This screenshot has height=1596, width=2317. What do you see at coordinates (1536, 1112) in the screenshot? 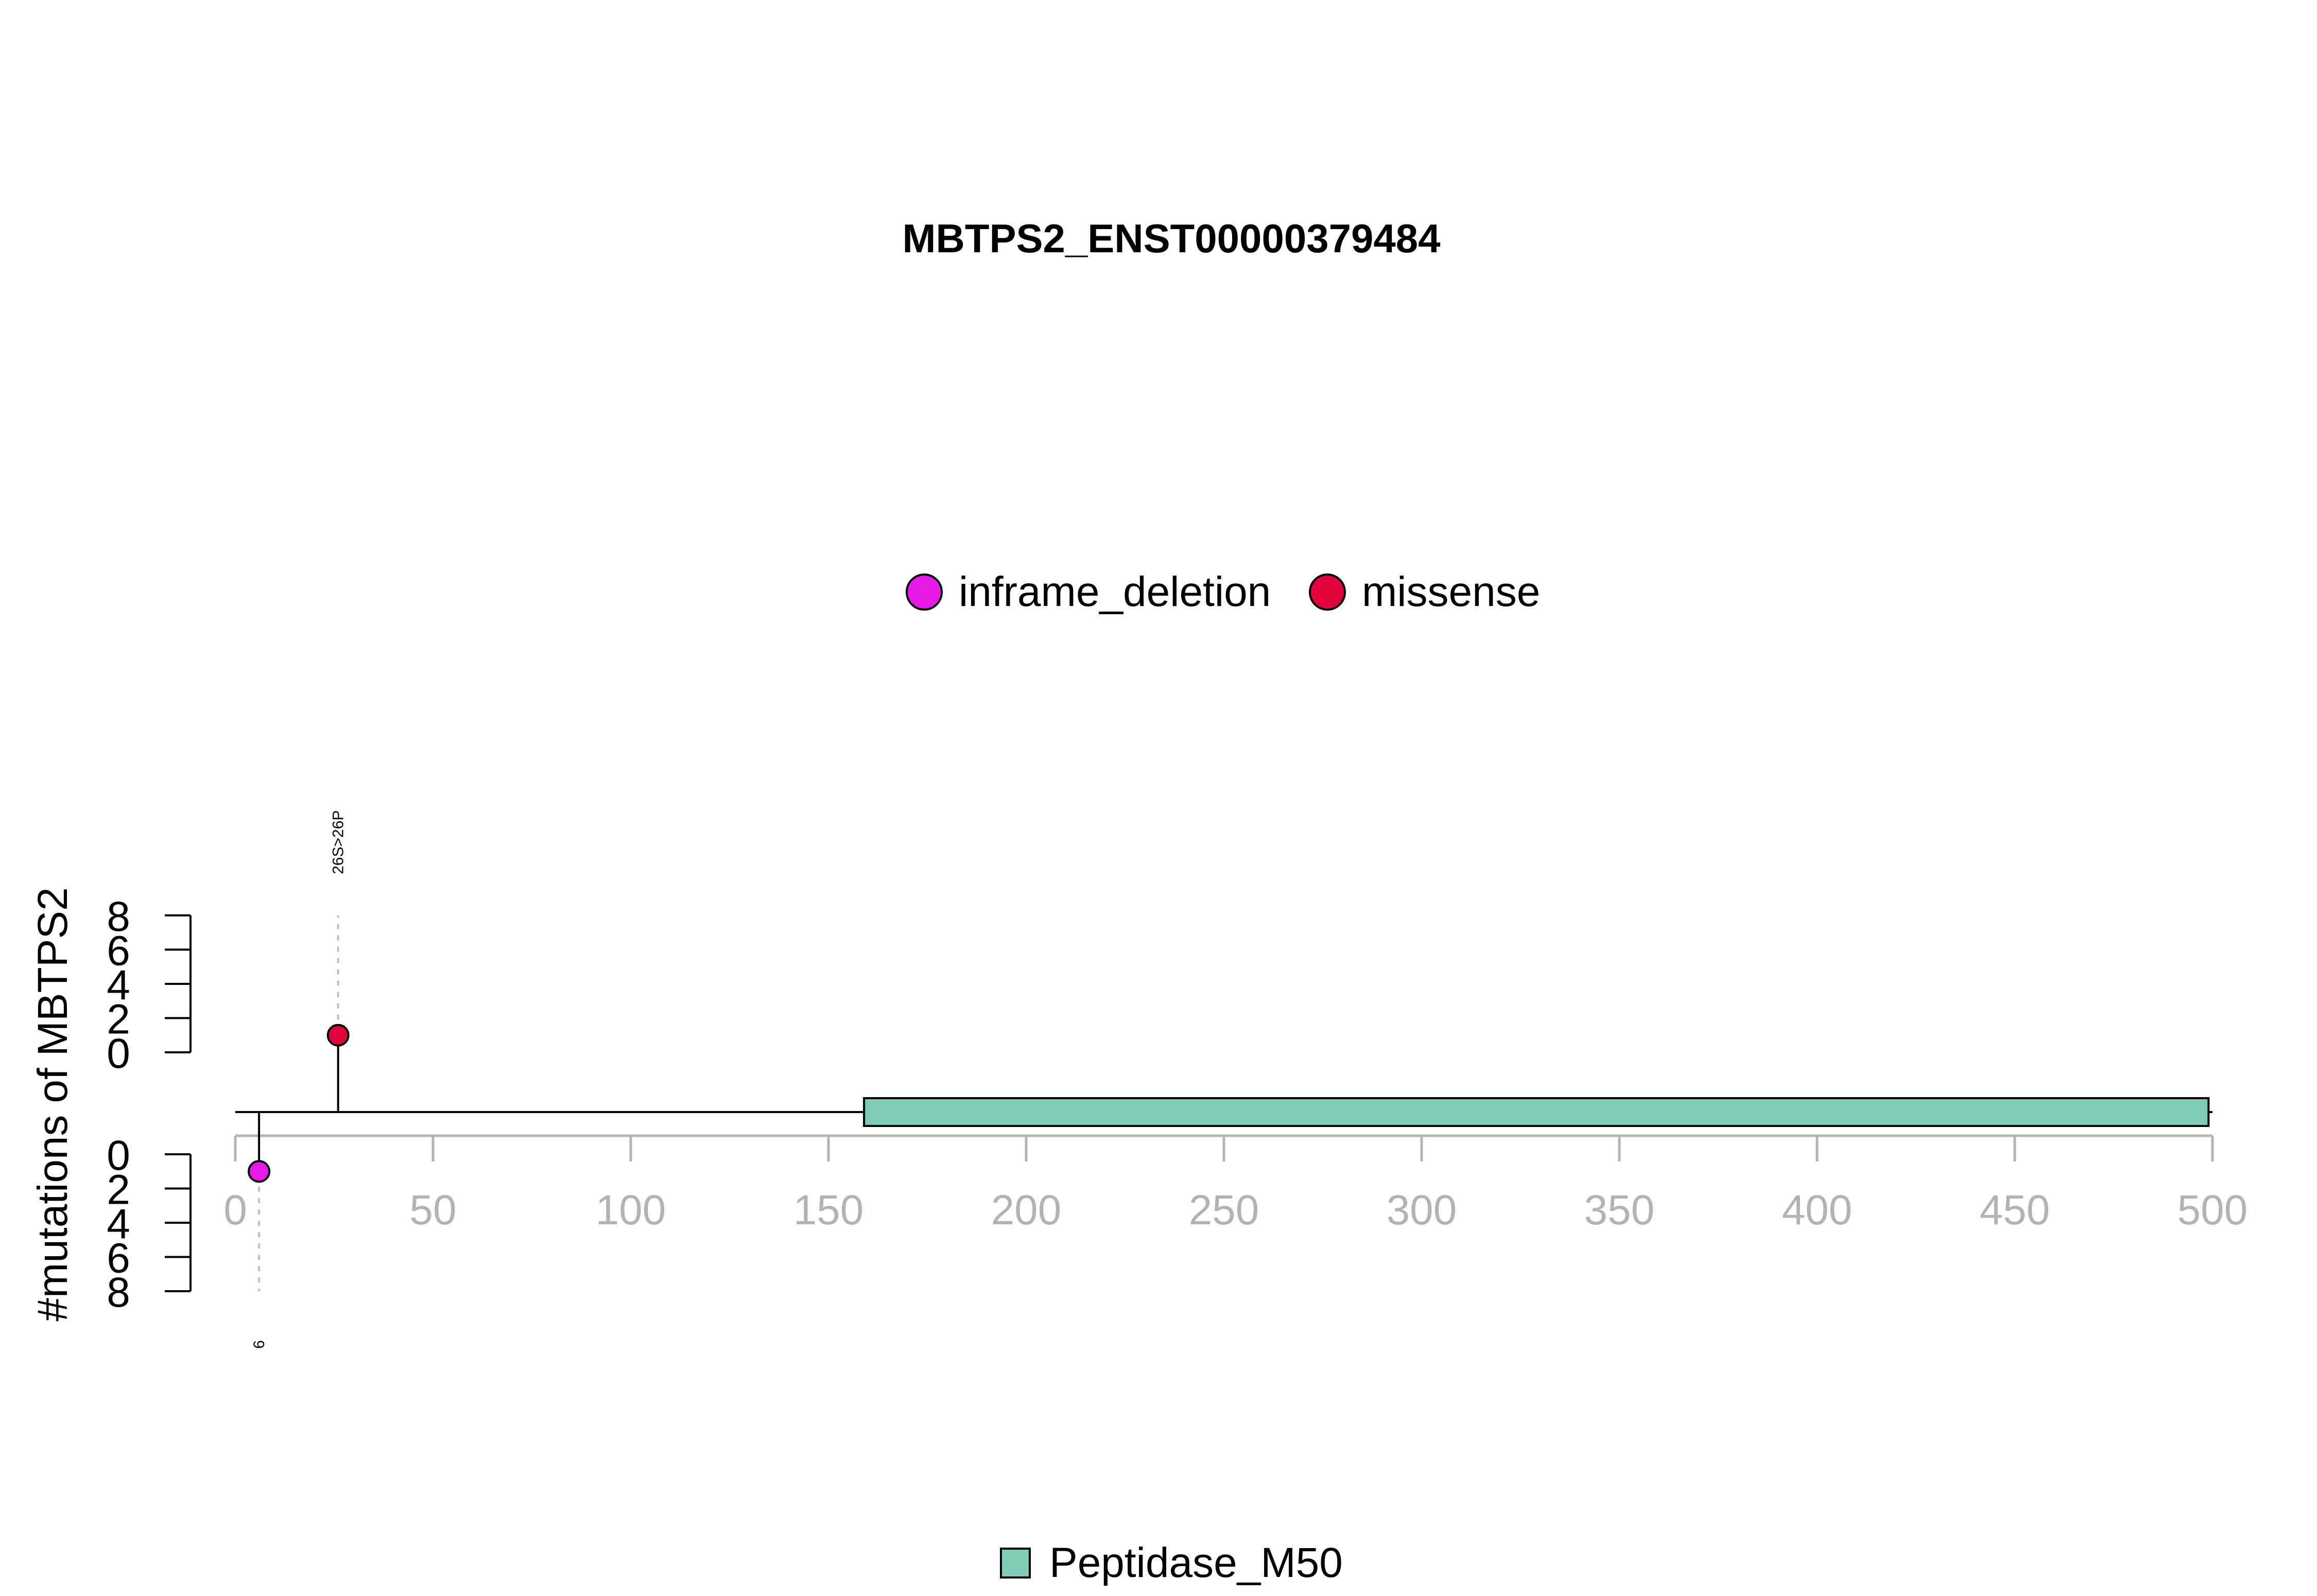
I see `domain-peptidase-m50` at bounding box center [1536, 1112].